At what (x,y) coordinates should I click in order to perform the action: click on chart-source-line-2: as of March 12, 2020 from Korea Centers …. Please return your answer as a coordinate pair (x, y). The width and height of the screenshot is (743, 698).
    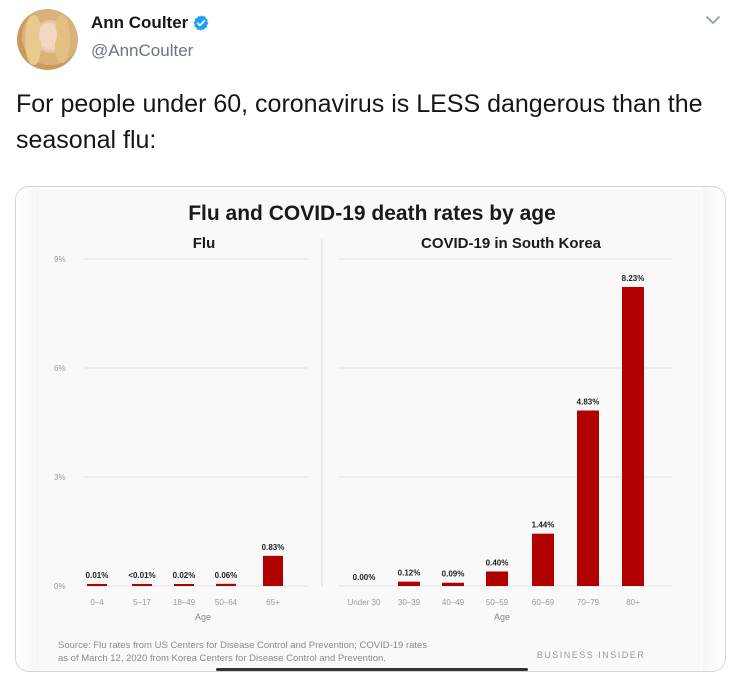
    Looking at the image, I should click on (222, 658).